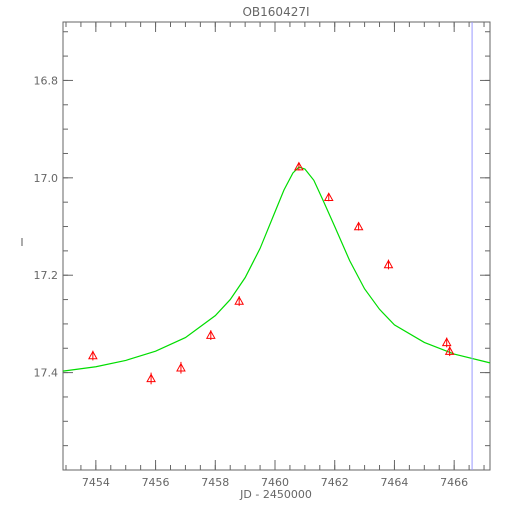 This screenshot has height=510, width=510. Describe the element at coordinates (156, 482) in the screenshot. I see `x-tick-label: 7456` at that location.